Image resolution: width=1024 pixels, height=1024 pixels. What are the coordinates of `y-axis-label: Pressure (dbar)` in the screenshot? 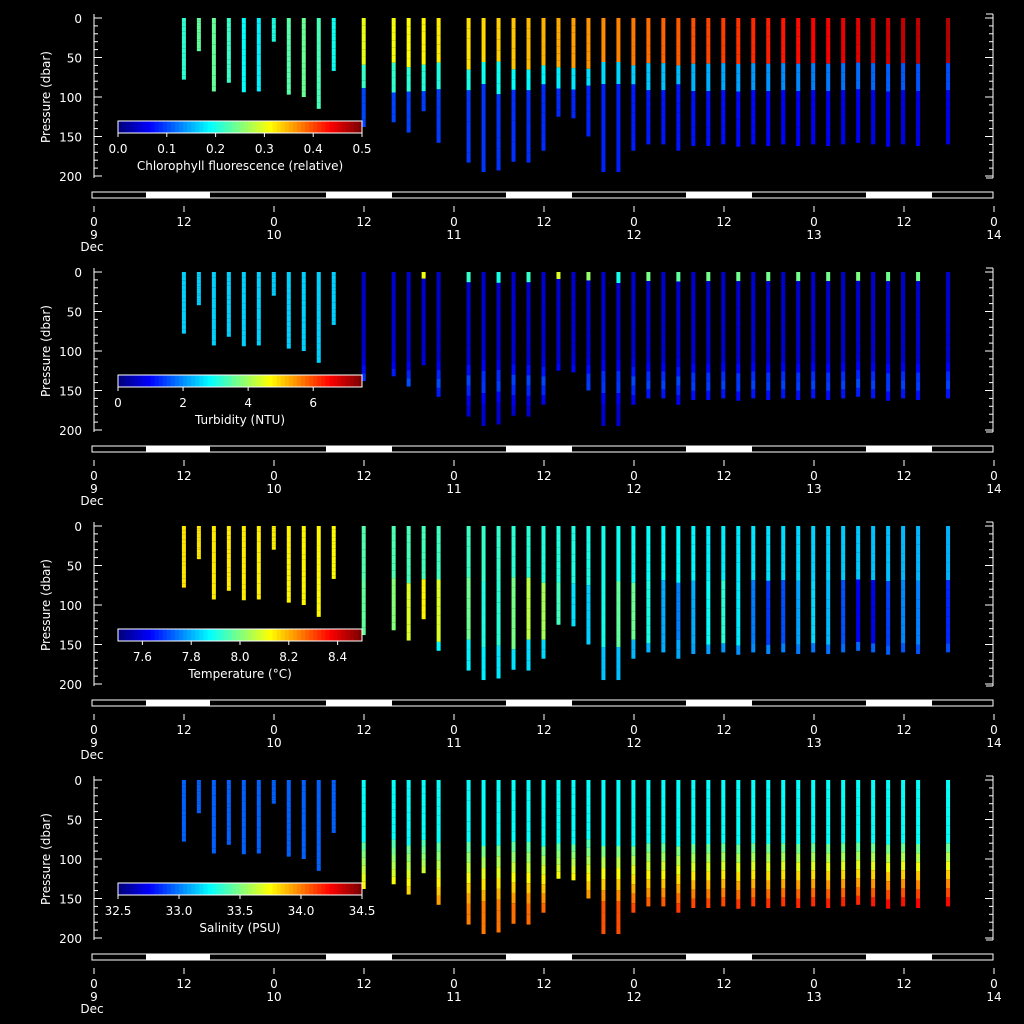 It's located at (46, 605).